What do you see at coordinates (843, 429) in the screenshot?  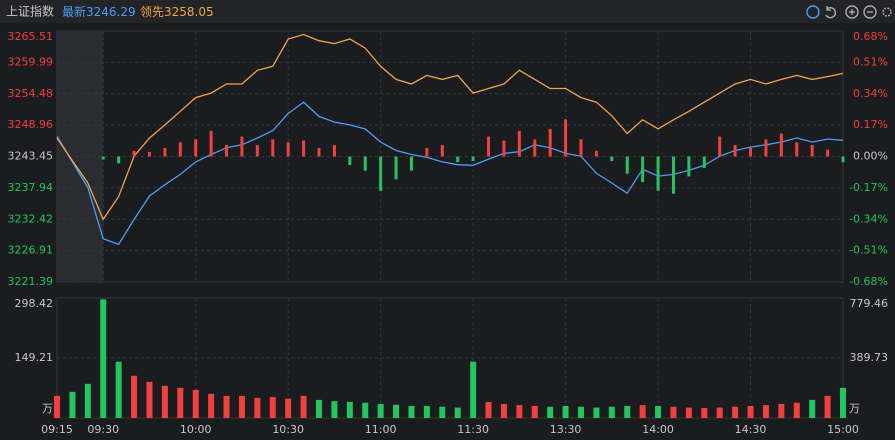 I see `x-tick-label: 15:00` at bounding box center [843, 429].